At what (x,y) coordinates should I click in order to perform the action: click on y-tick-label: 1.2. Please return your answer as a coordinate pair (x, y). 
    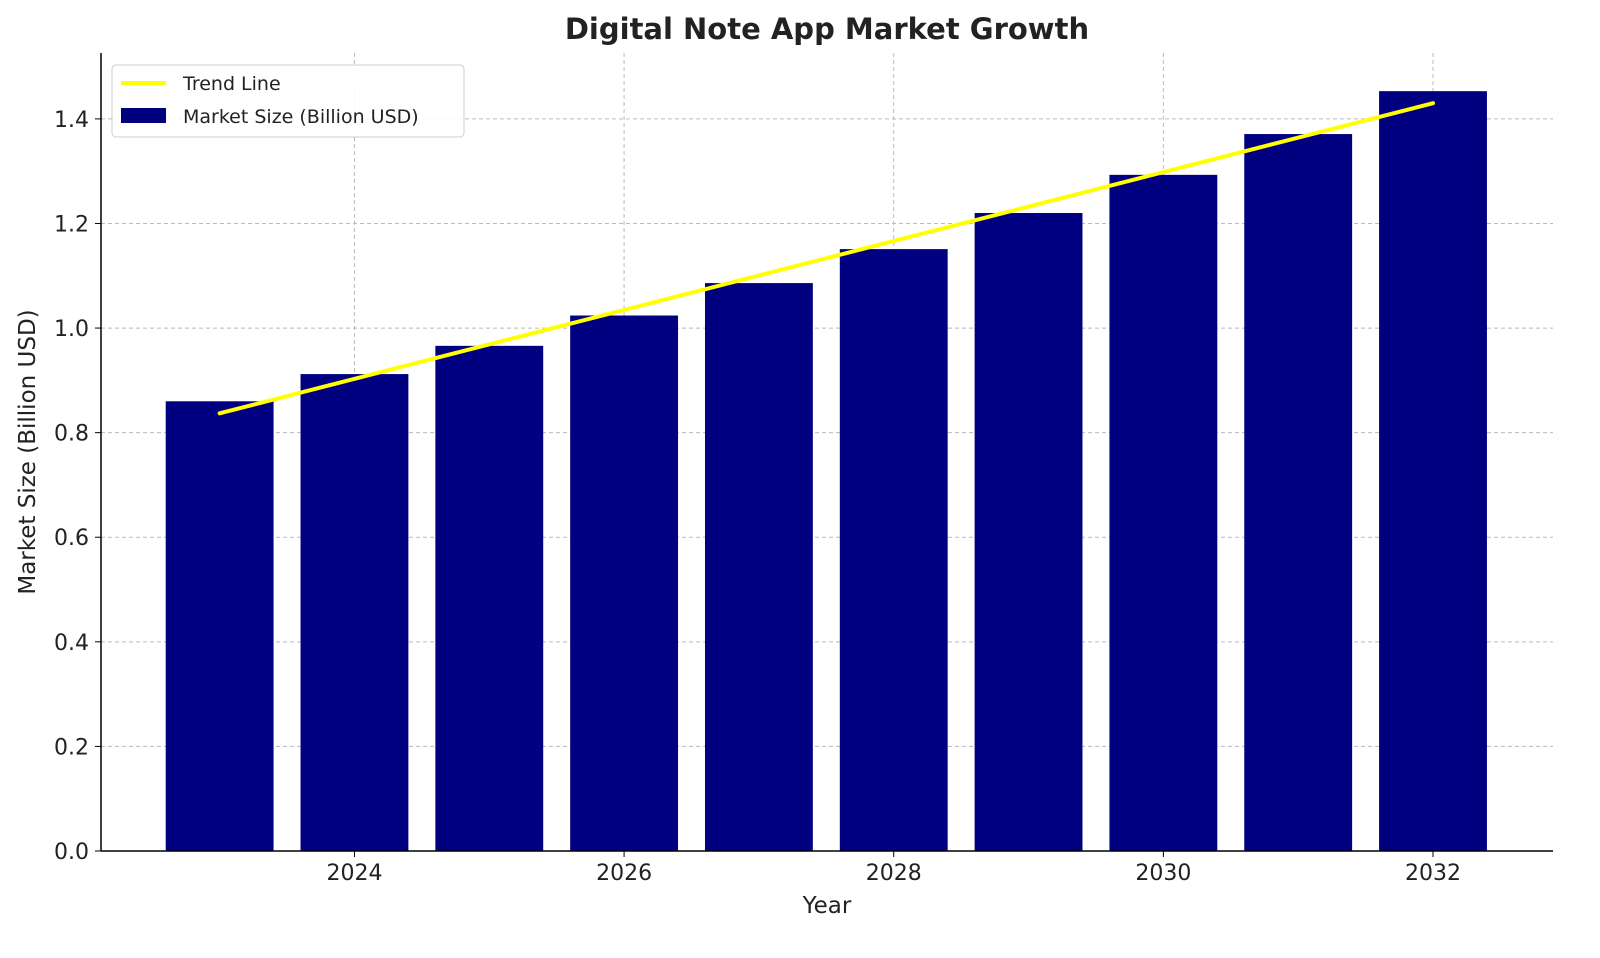
    Looking at the image, I should click on (71, 224).